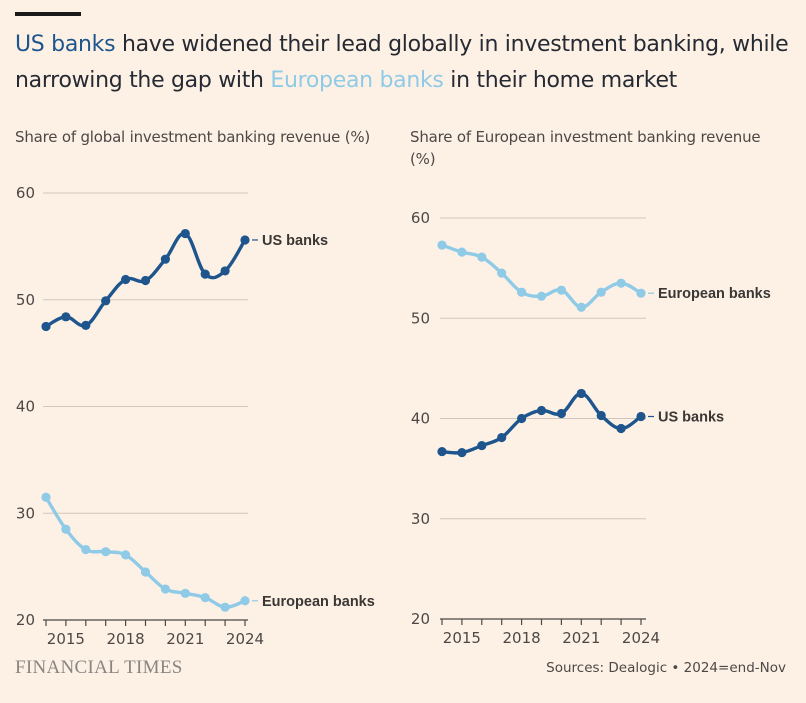  Describe the element at coordinates (581, 307) in the screenshot. I see `european-point-european-banks-2021` at that location.